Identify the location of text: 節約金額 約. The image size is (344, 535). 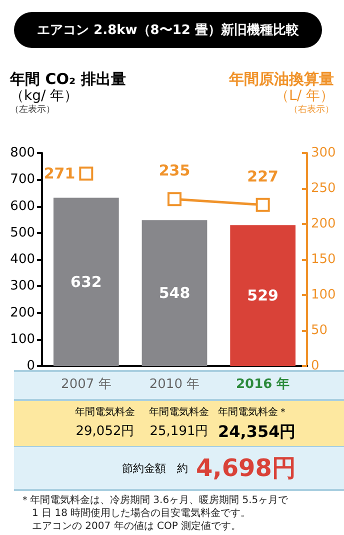
(155, 468).